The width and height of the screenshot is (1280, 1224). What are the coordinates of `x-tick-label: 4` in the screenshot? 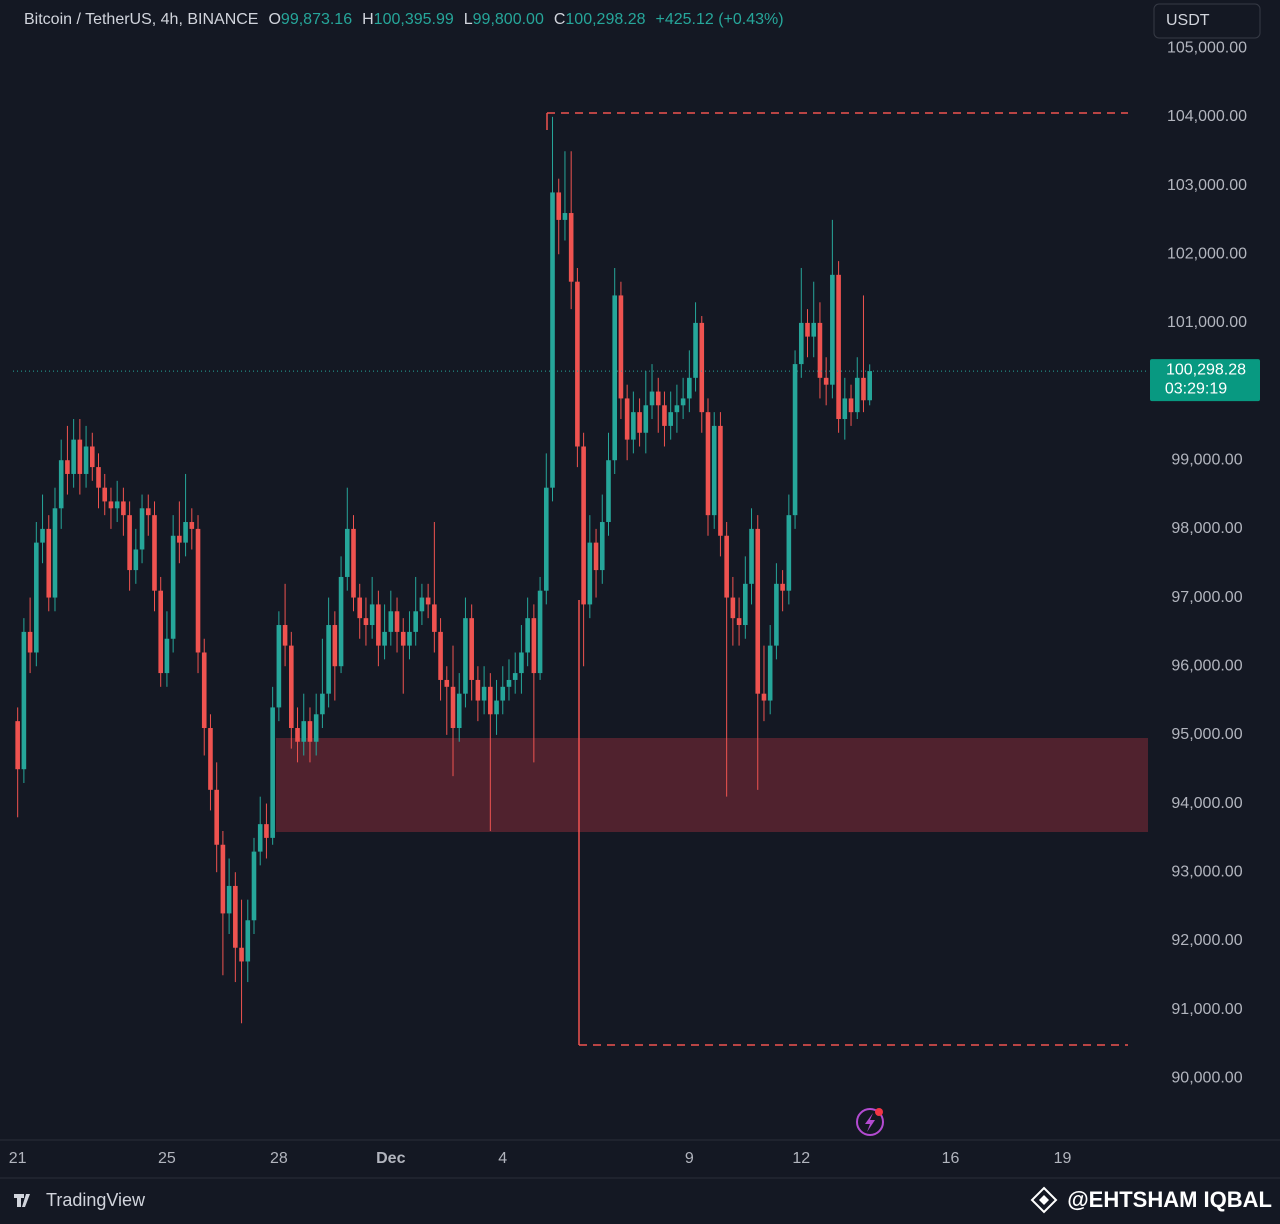 It's located at (502, 1158).